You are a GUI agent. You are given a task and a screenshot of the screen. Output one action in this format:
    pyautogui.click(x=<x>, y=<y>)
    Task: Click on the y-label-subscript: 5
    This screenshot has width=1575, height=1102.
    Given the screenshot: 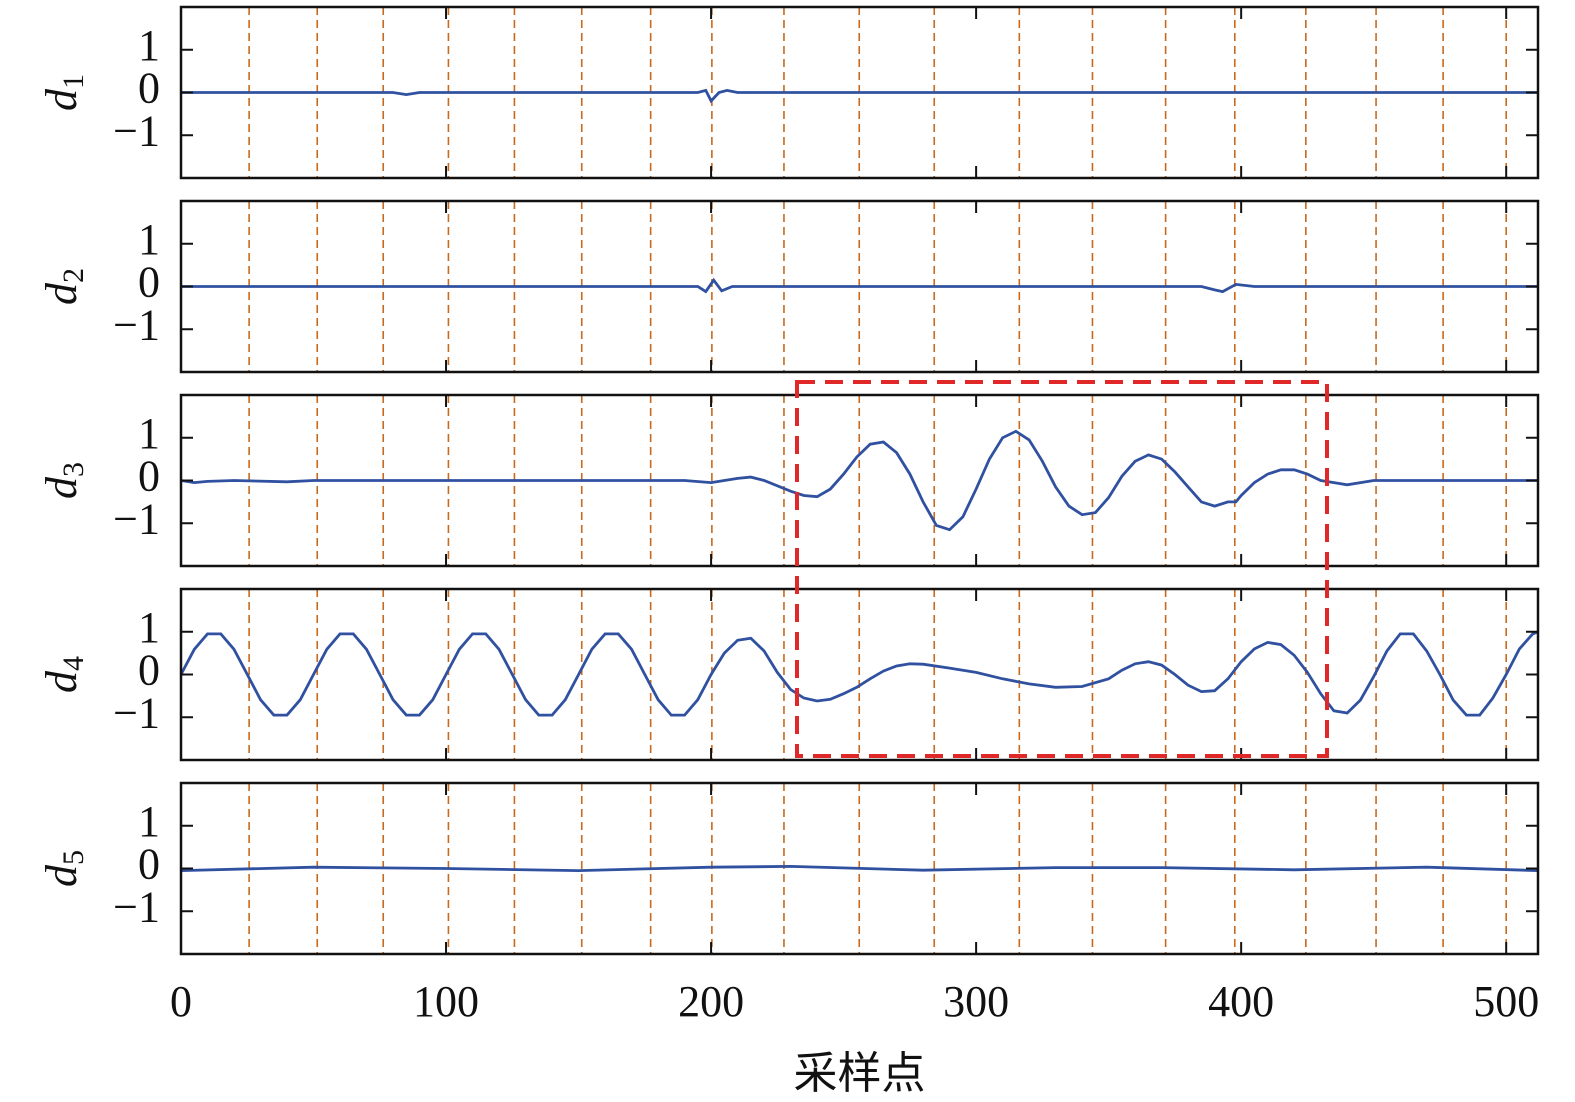 What is the action you would take?
    pyautogui.click(x=73, y=857)
    